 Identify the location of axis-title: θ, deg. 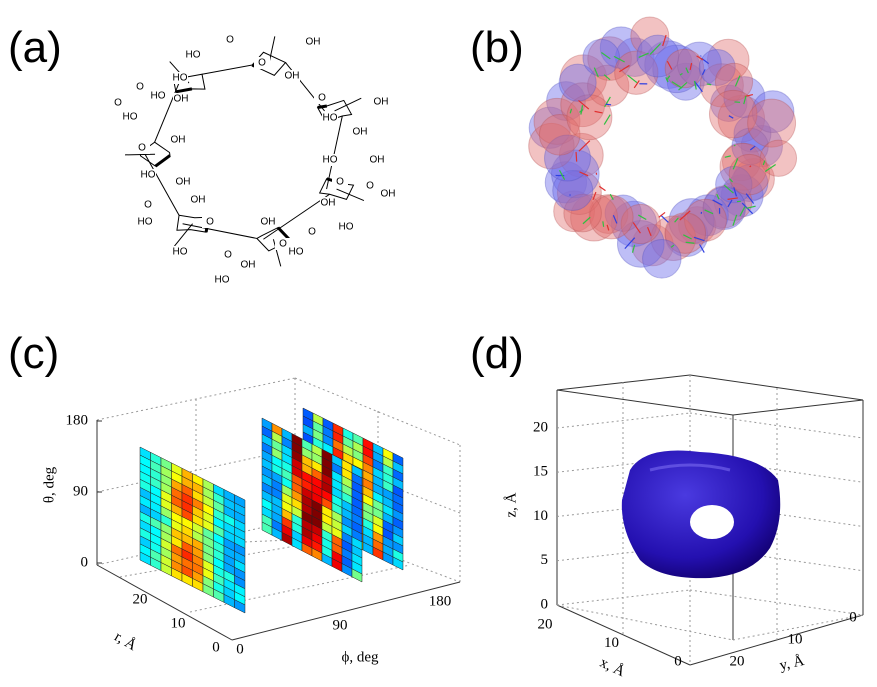
(49, 484).